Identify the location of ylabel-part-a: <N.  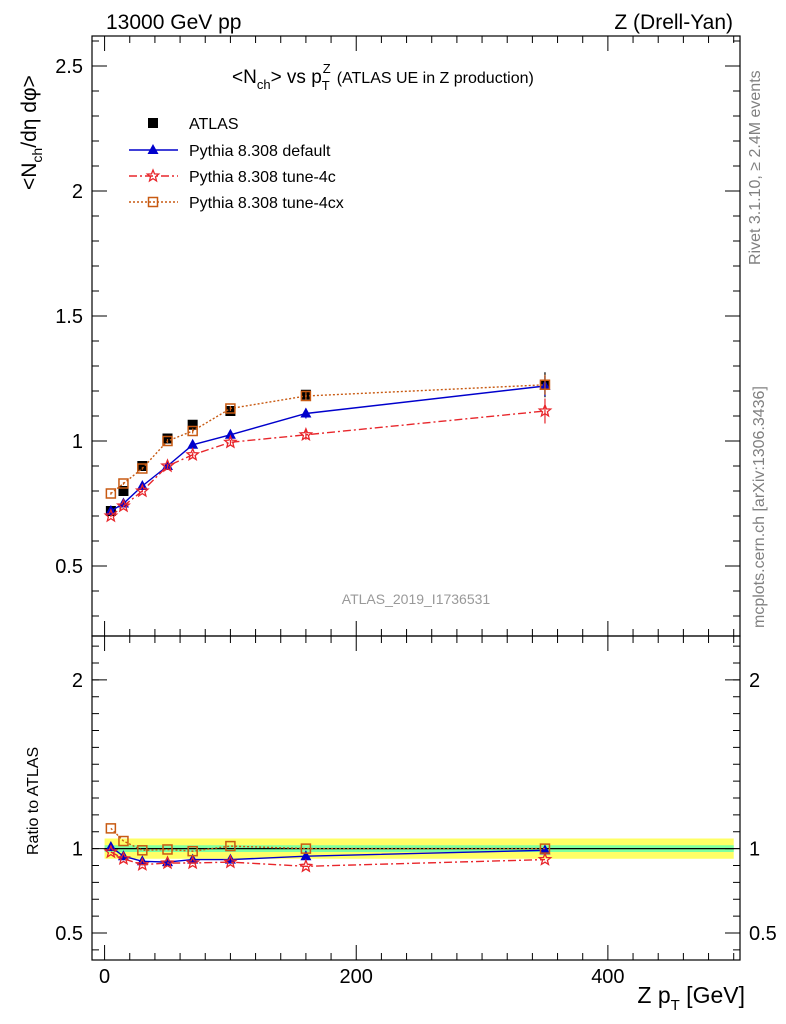
(29, 176).